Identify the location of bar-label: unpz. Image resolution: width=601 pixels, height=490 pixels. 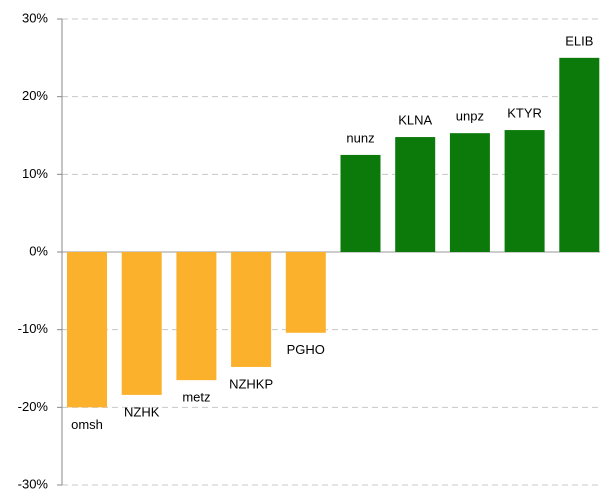
(470, 116).